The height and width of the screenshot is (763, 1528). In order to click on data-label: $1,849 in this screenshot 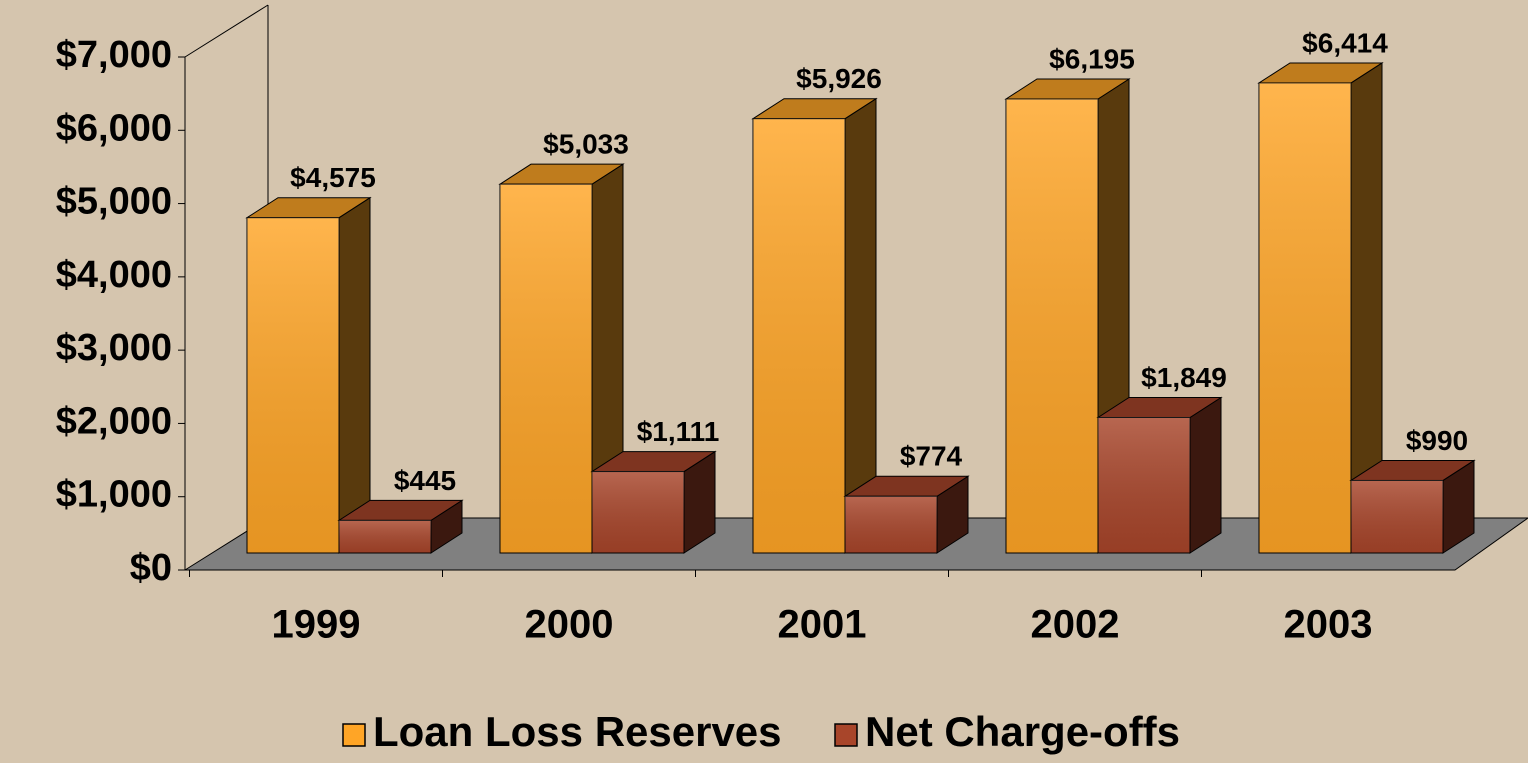, I will do `click(1184, 377)`.